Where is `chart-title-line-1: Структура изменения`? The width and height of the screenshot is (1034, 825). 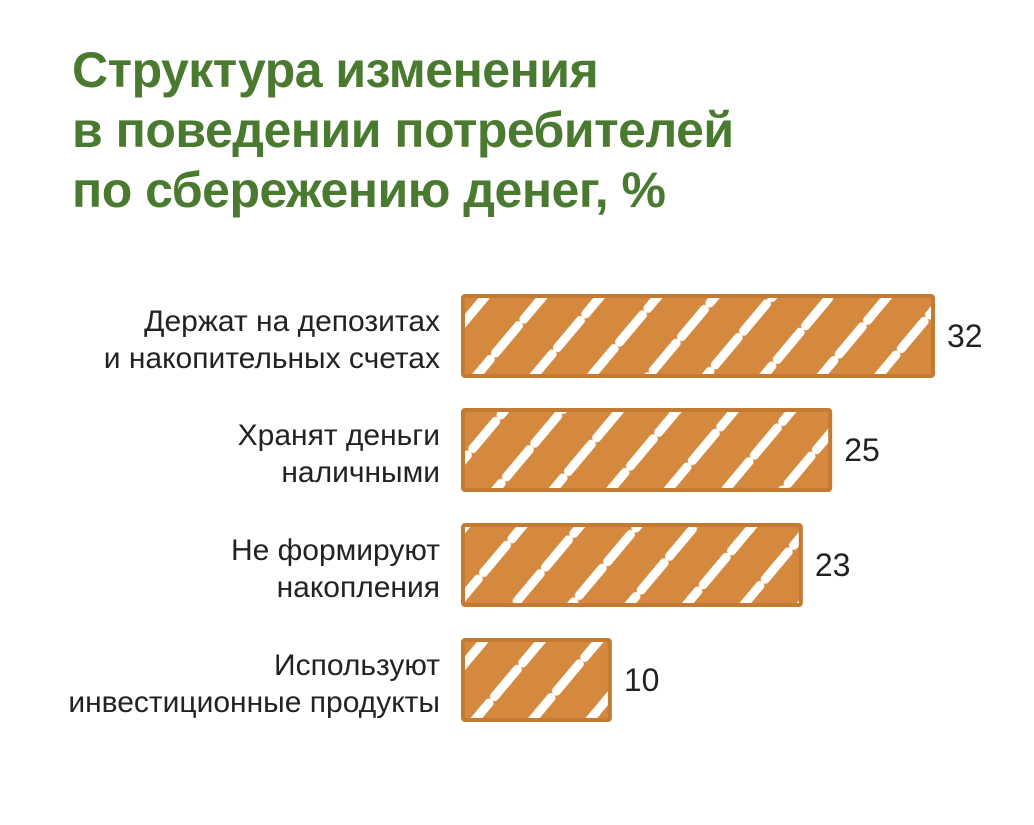 chart-title-line-1: Структура изменения is located at coordinates (335, 70).